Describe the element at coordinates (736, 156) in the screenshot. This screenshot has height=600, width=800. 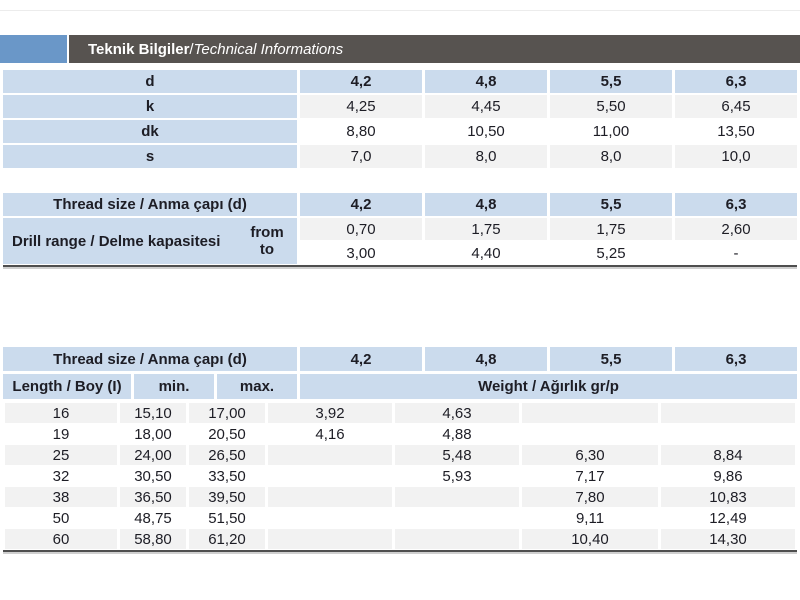
I see `value-cell: 10,0` at that location.